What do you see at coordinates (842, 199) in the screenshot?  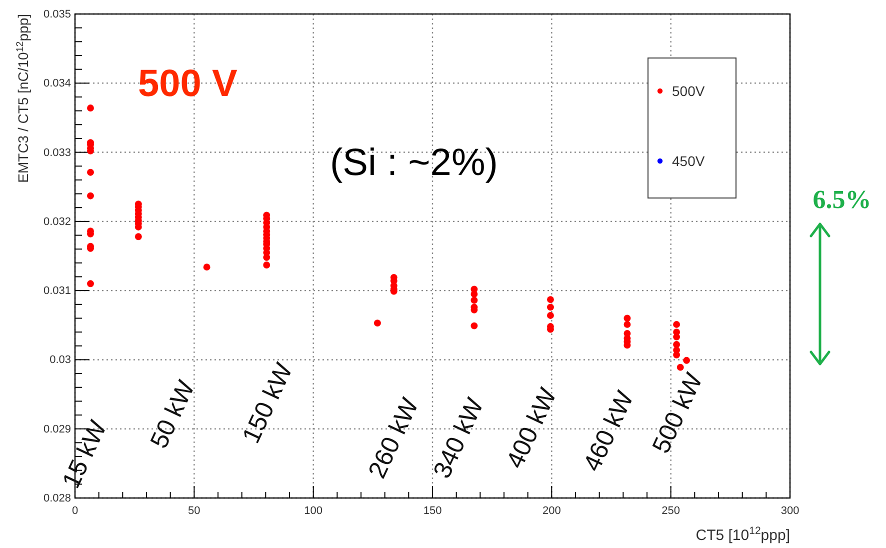 I see `text: 6.5%` at bounding box center [842, 199].